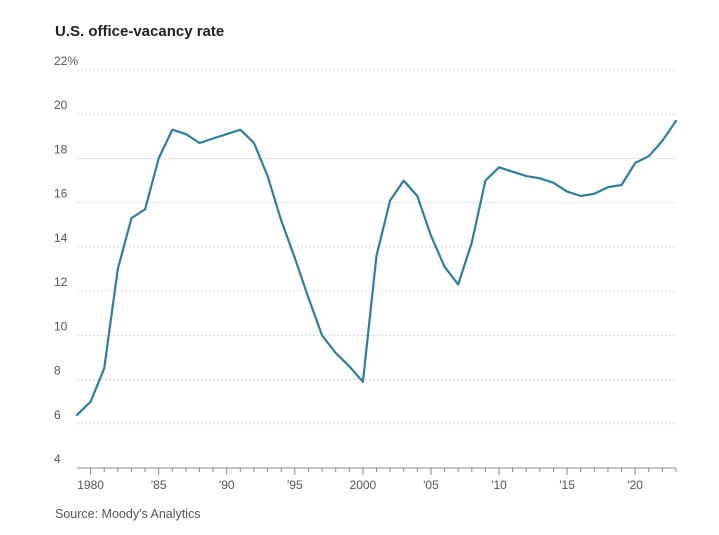 This screenshot has height=535, width=719. Describe the element at coordinates (128, 514) in the screenshot. I see `source-note: Source: Moody's Analytics` at that location.